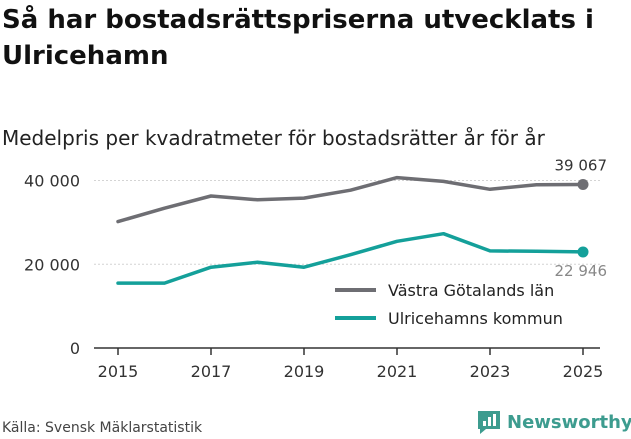 This screenshot has width=631, height=439. I want to click on x-tick-label: 2023, so click(490, 371).